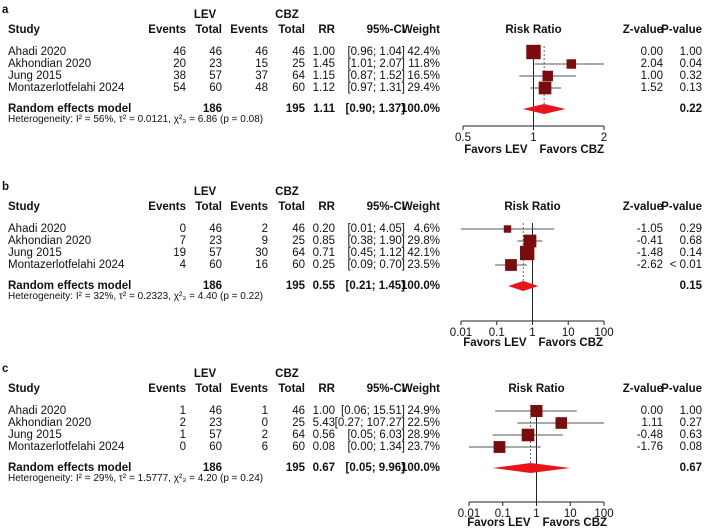 The image size is (708, 528). Describe the element at coordinates (426, 229) in the screenshot. I see `weight: 4.6%` at that location.